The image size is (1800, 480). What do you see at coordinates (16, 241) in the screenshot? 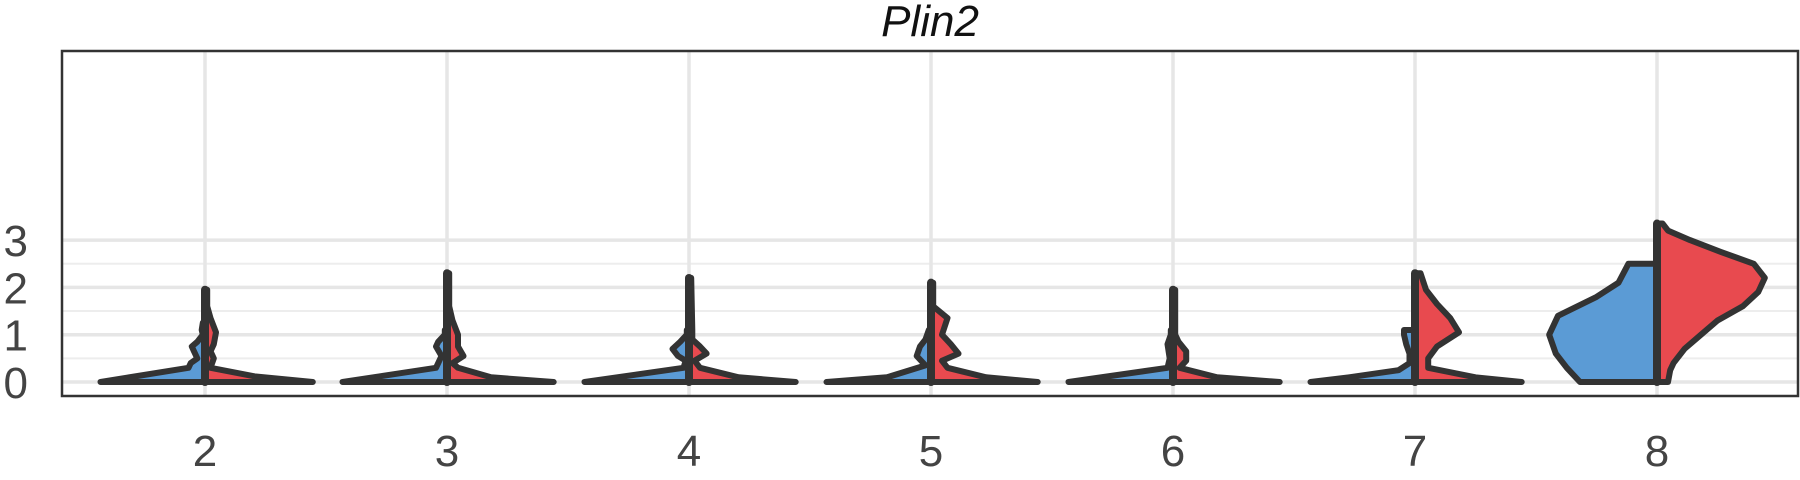
I see `y-tick-label-3: 3` at bounding box center [16, 241].